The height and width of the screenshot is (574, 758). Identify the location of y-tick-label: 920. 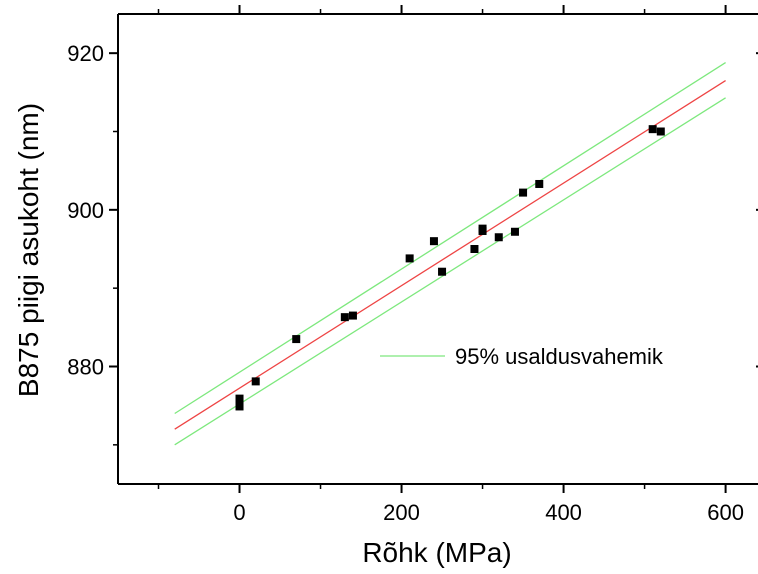
(85, 53).